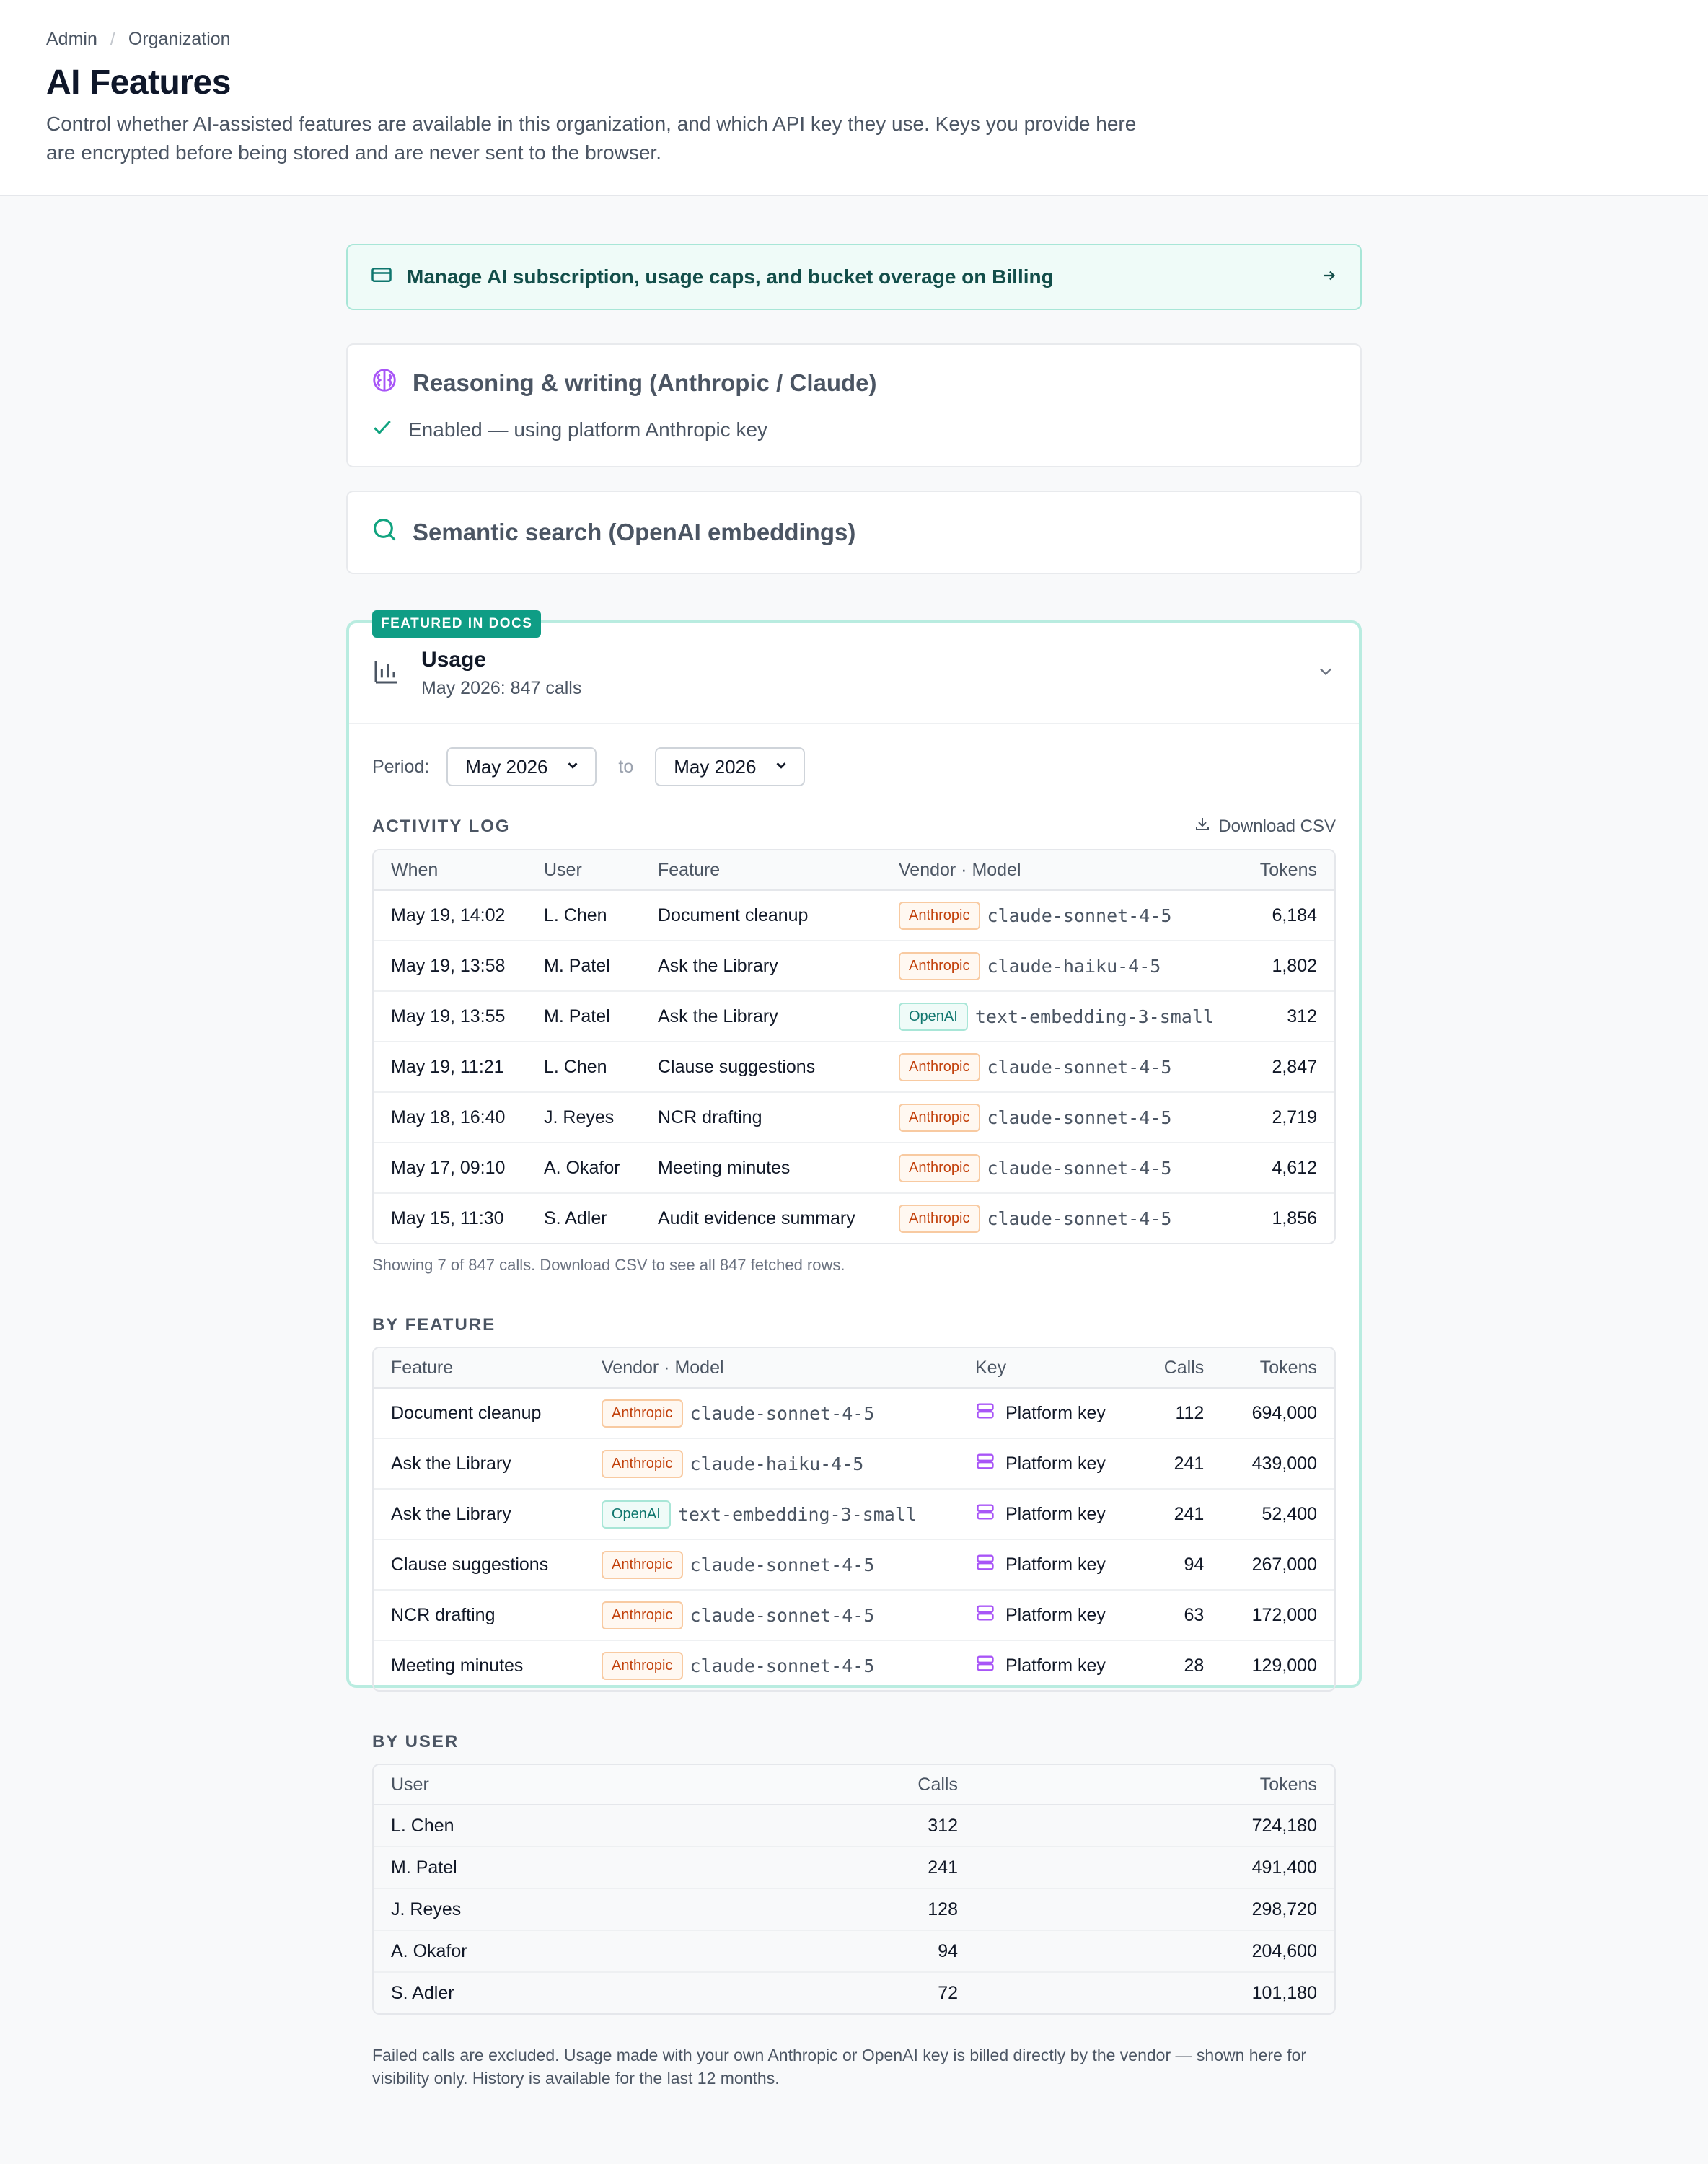 This screenshot has height=2164, width=1708. Describe the element at coordinates (854, 40) in the screenshot. I see `breadcrumb: Admin / Organization` at that location.